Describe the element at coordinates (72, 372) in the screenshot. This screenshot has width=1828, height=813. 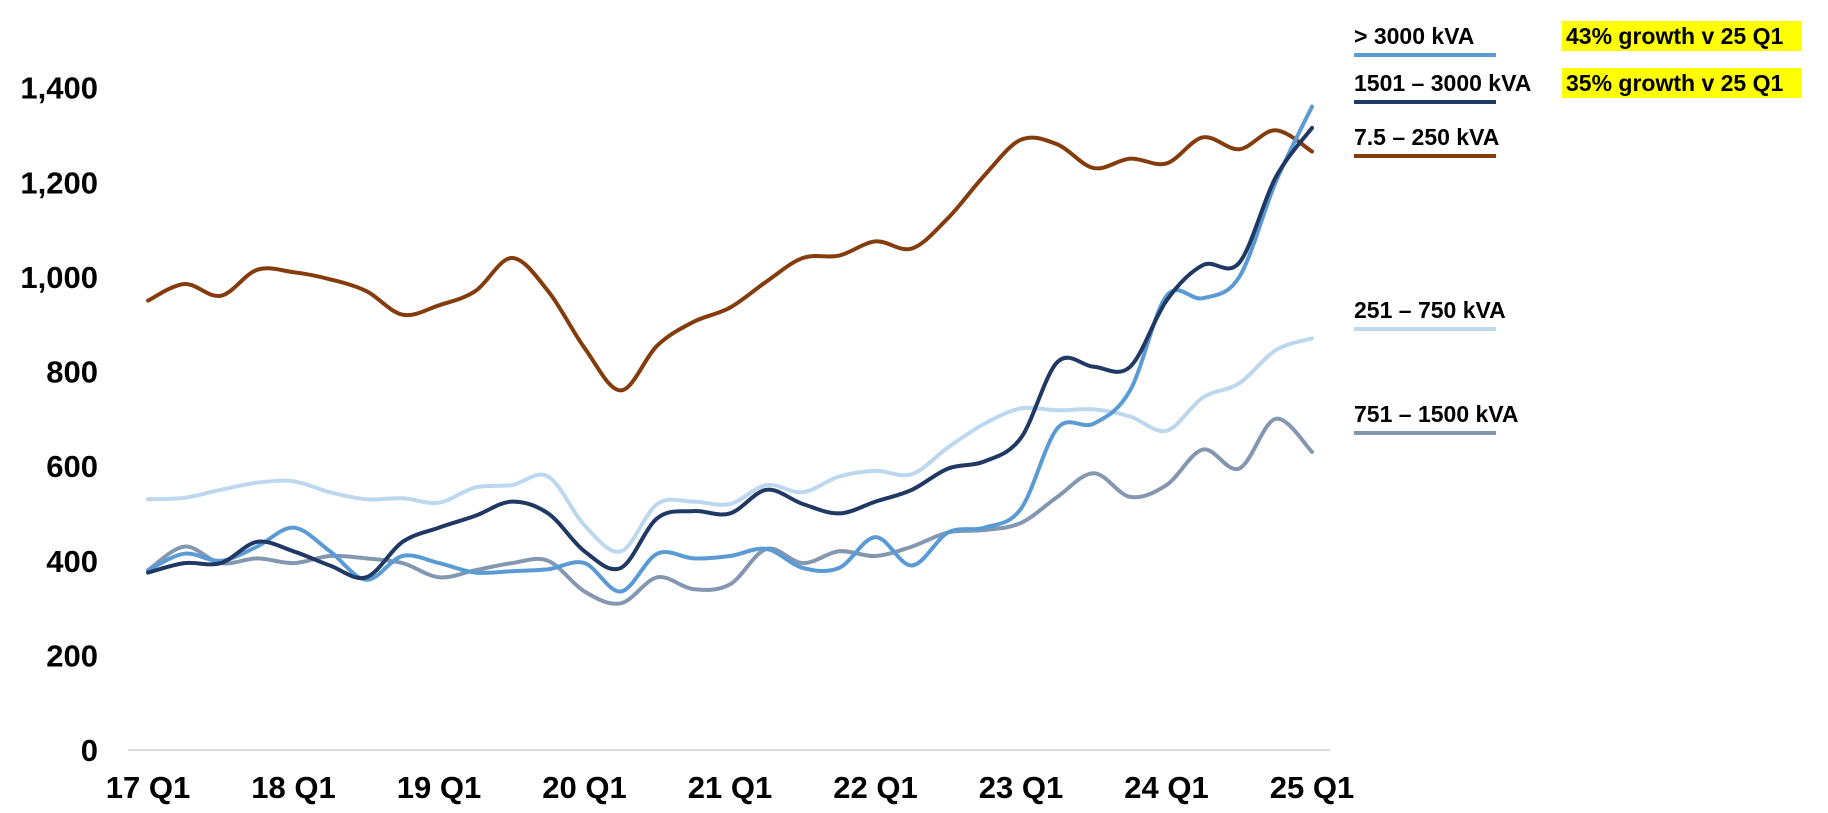
I see `y-tick-label: 800` at that location.